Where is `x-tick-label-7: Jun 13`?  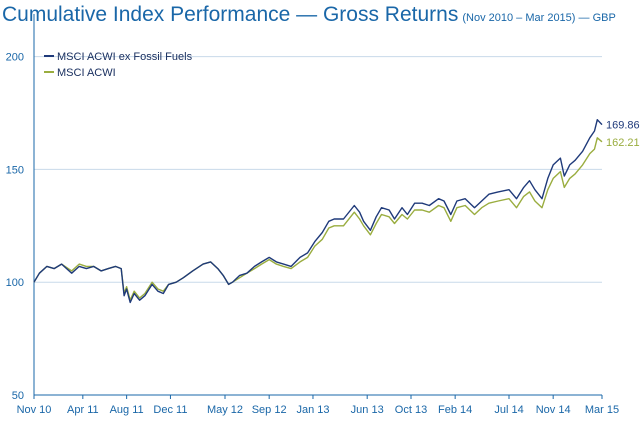
x-tick-label-7: Jun 13 is located at coordinates (367, 410).